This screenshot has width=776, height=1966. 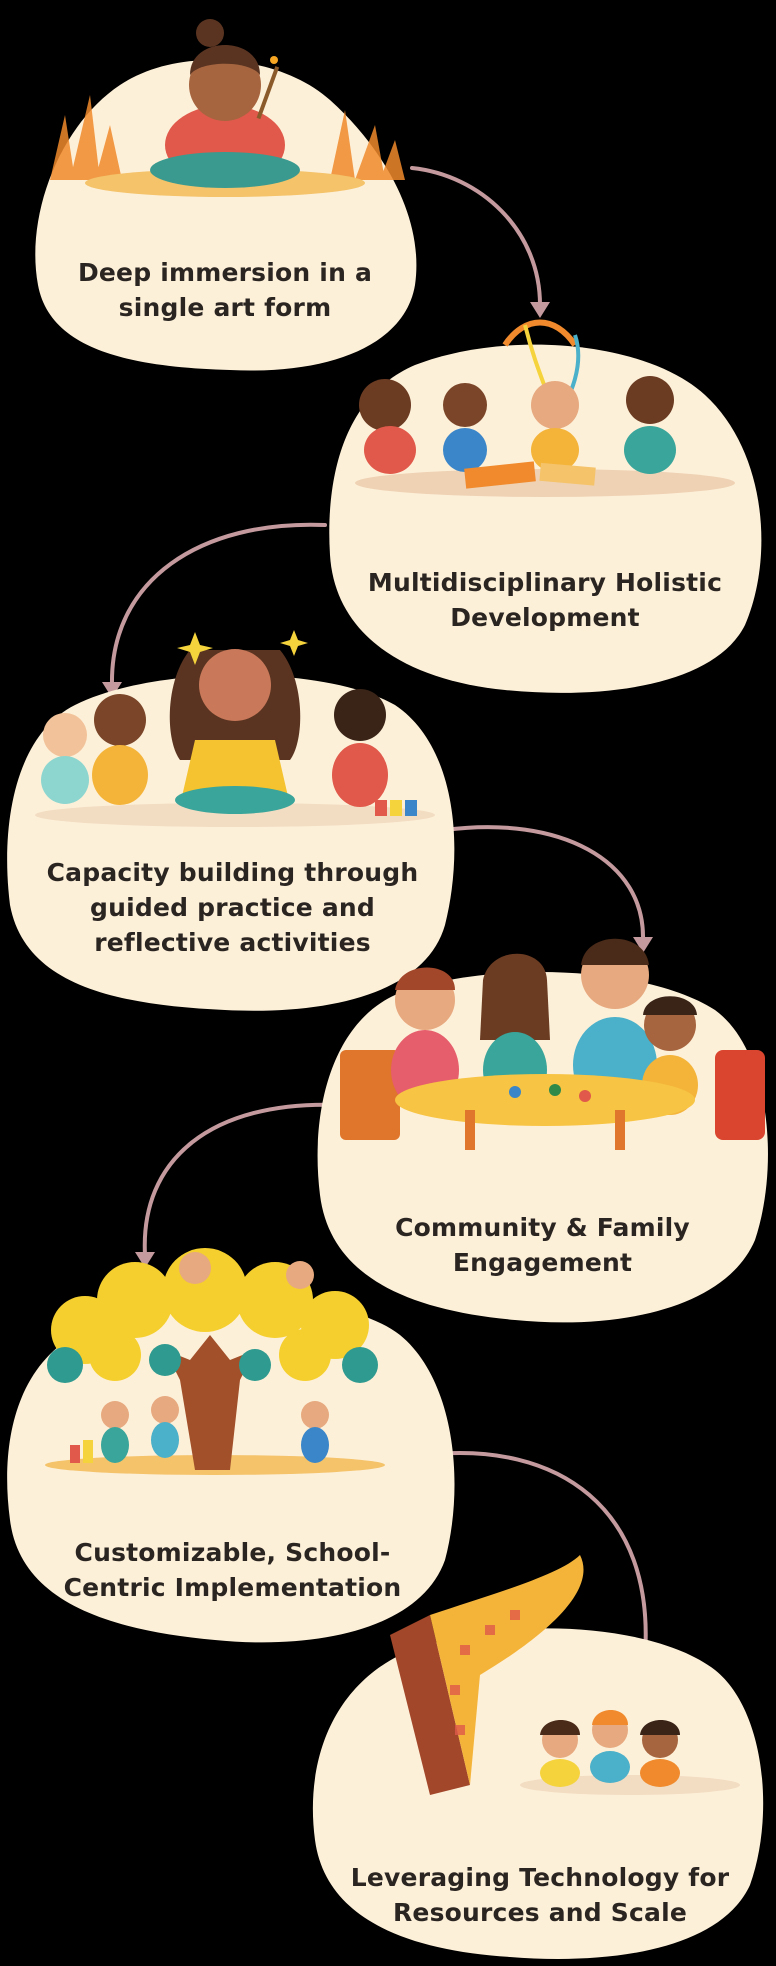 I want to click on step-5-line-1: Customizable, School-, so click(x=232, y=1552).